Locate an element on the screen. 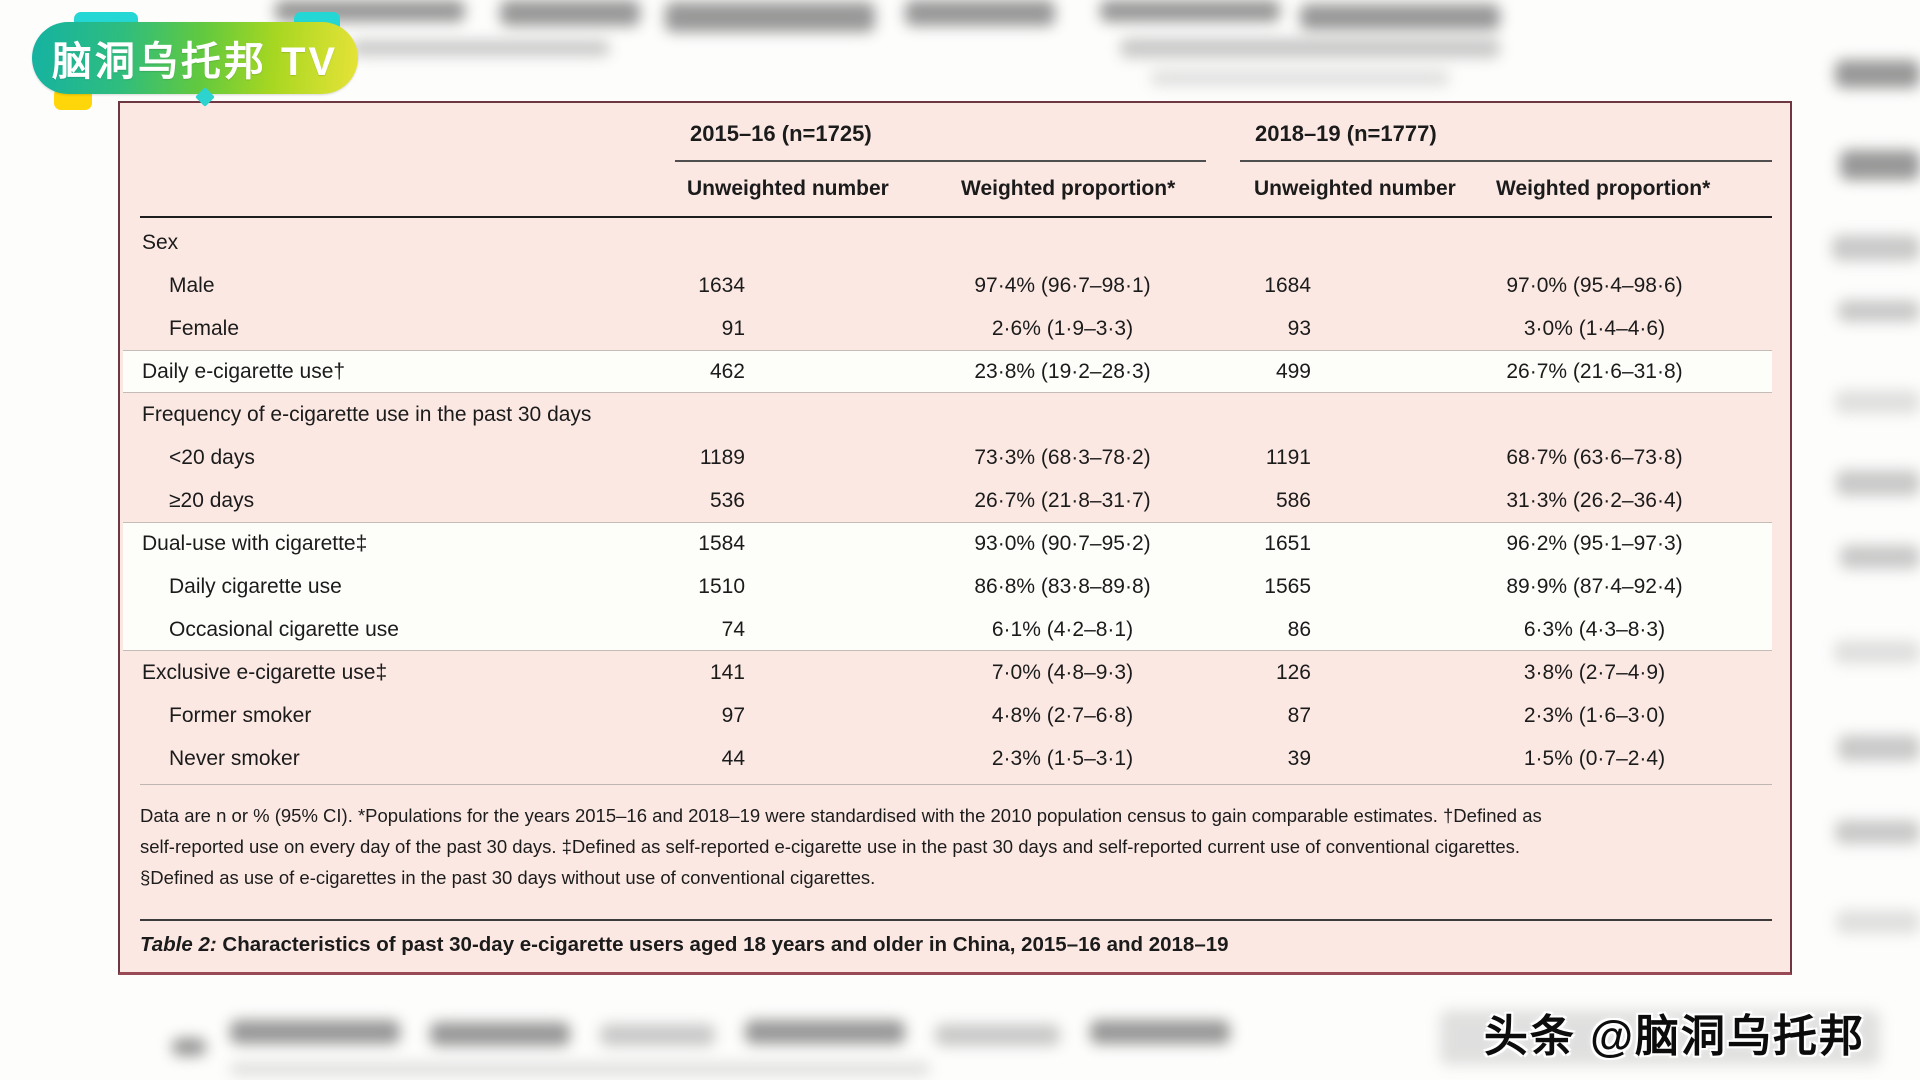  table-cell: 2·6% (1·9–3·3) is located at coordinates (1062, 328).